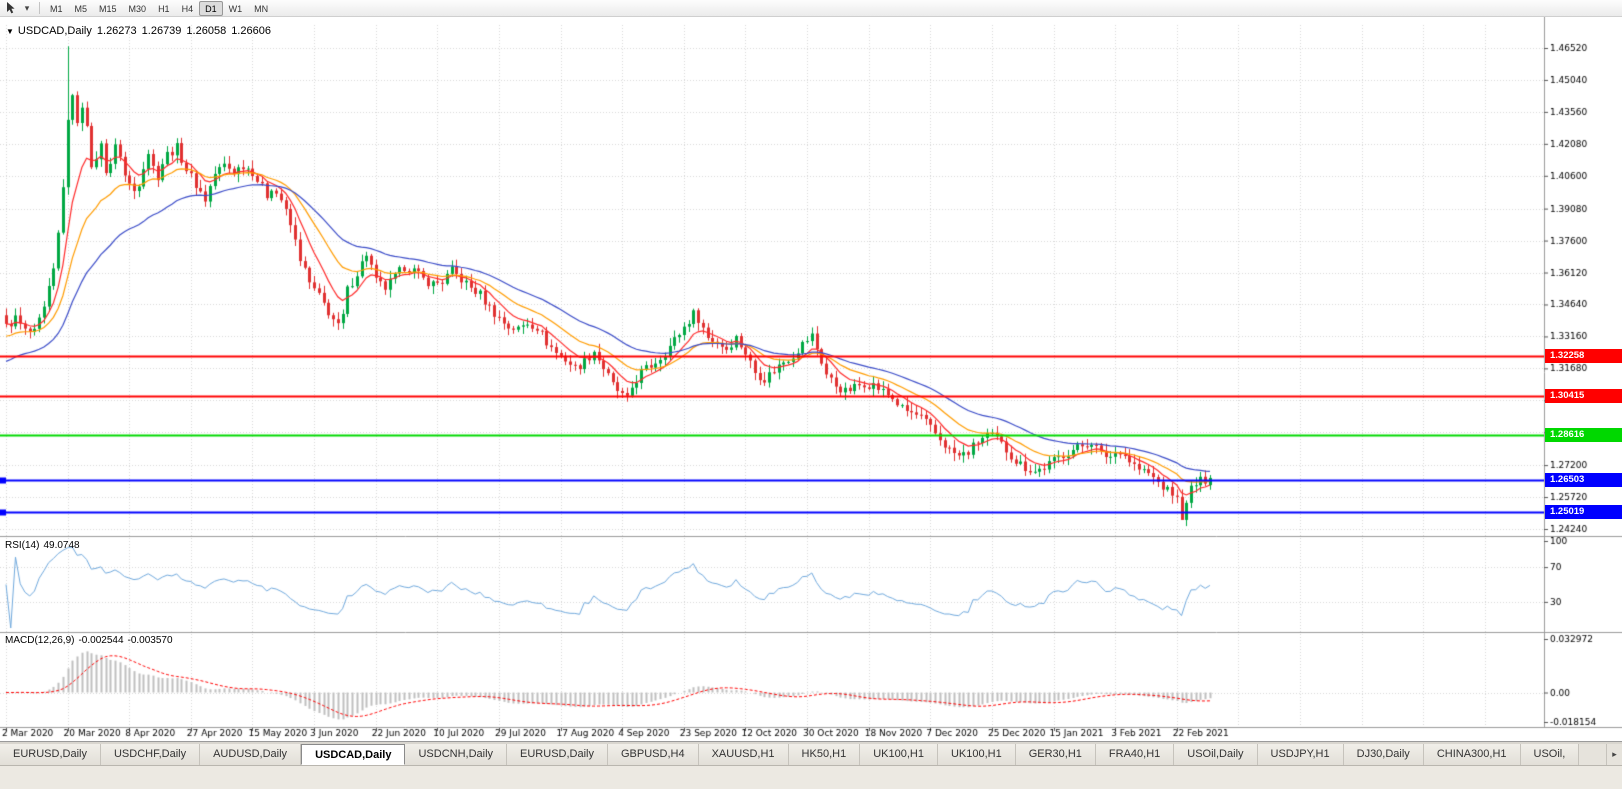 The image size is (1622, 789). Describe the element at coordinates (1583, 480) in the screenshot. I see `price-line-badge: 1.26503` at that location.